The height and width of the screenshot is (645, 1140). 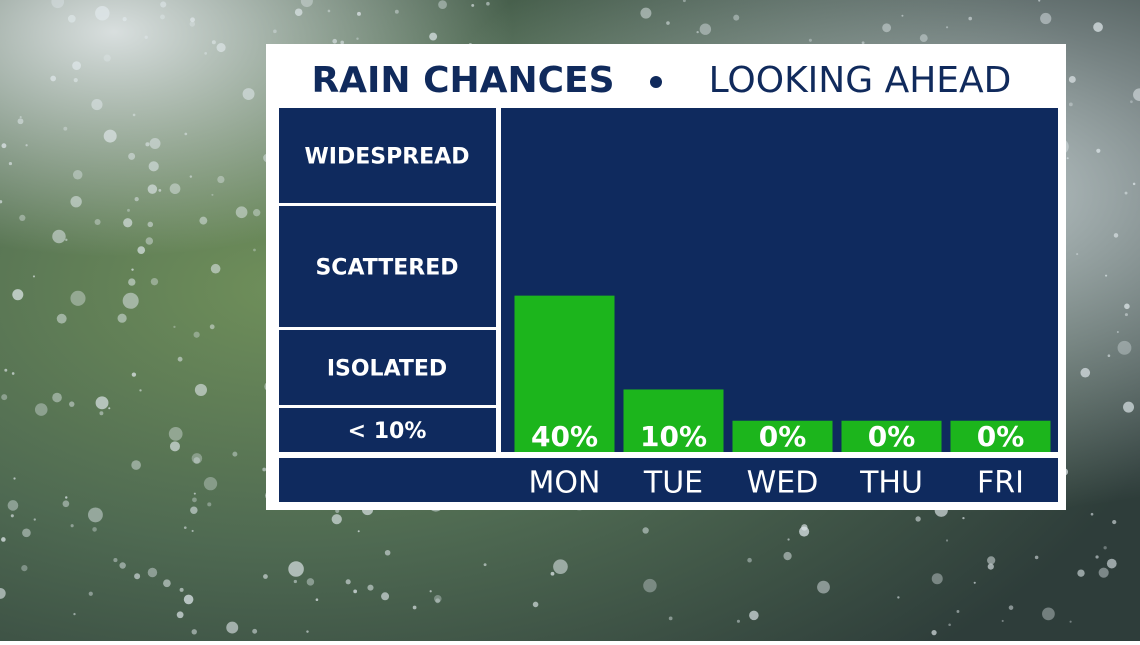 I want to click on separator-dot, so click(x=656, y=82).